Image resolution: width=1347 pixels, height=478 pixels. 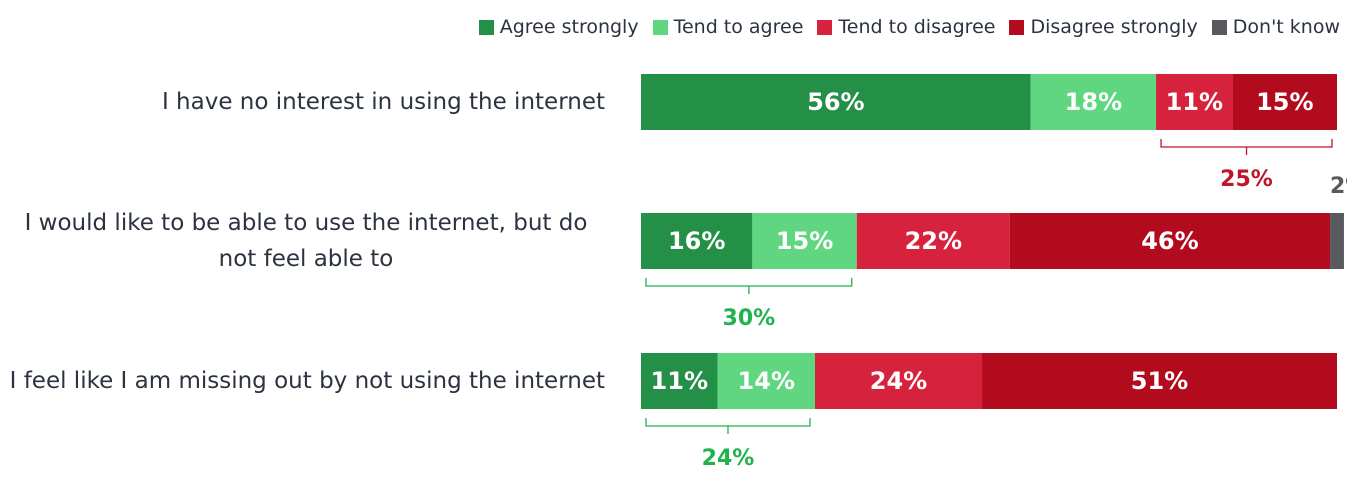 I want to click on legend-item: Tend to disagree, so click(x=906, y=27).